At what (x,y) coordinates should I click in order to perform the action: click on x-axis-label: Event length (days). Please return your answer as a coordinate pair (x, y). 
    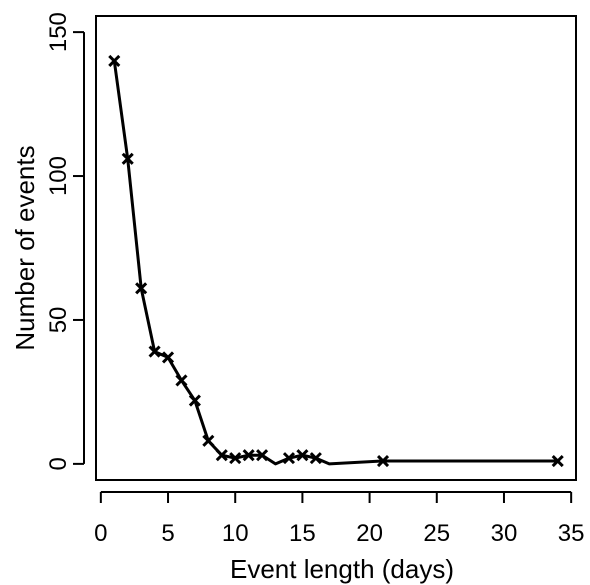
    Looking at the image, I should click on (342, 569).